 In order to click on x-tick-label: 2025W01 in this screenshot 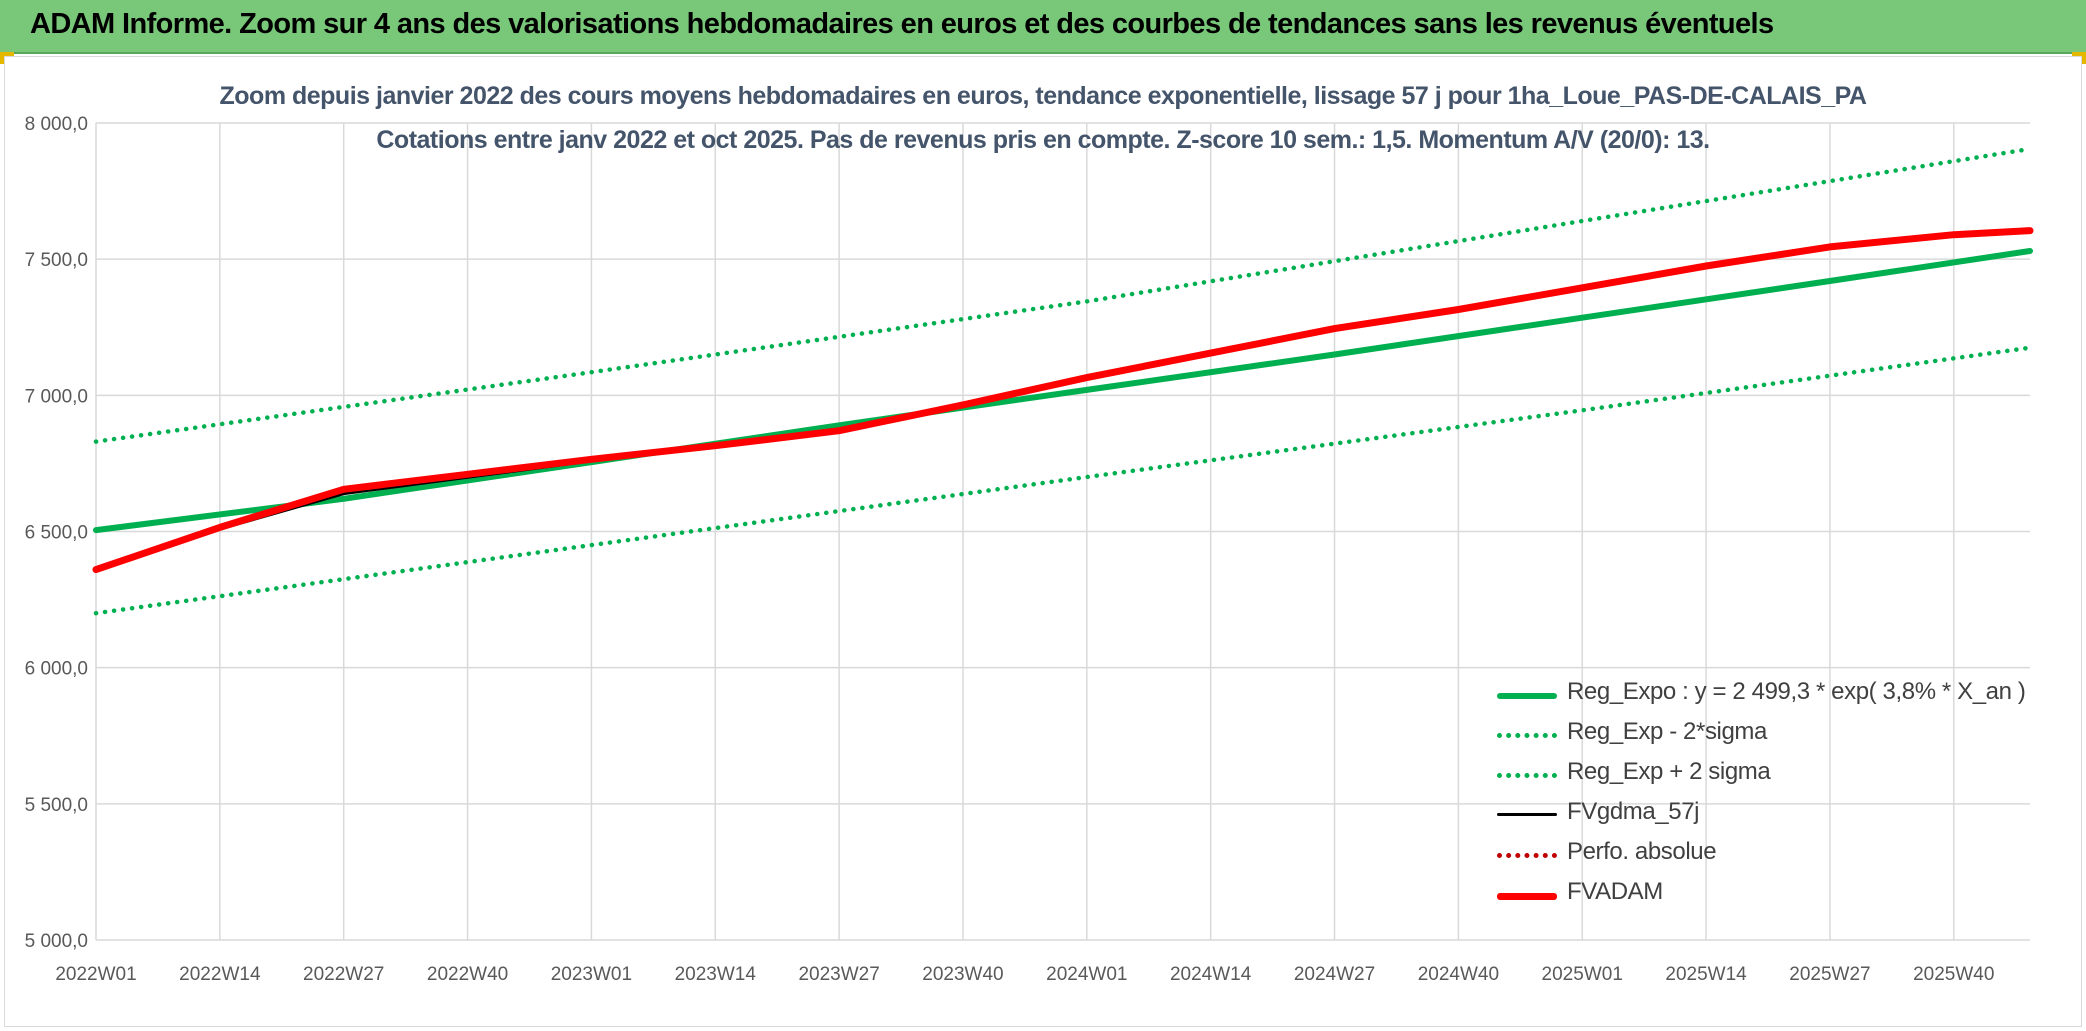, I will do `click(1582, 974)`.